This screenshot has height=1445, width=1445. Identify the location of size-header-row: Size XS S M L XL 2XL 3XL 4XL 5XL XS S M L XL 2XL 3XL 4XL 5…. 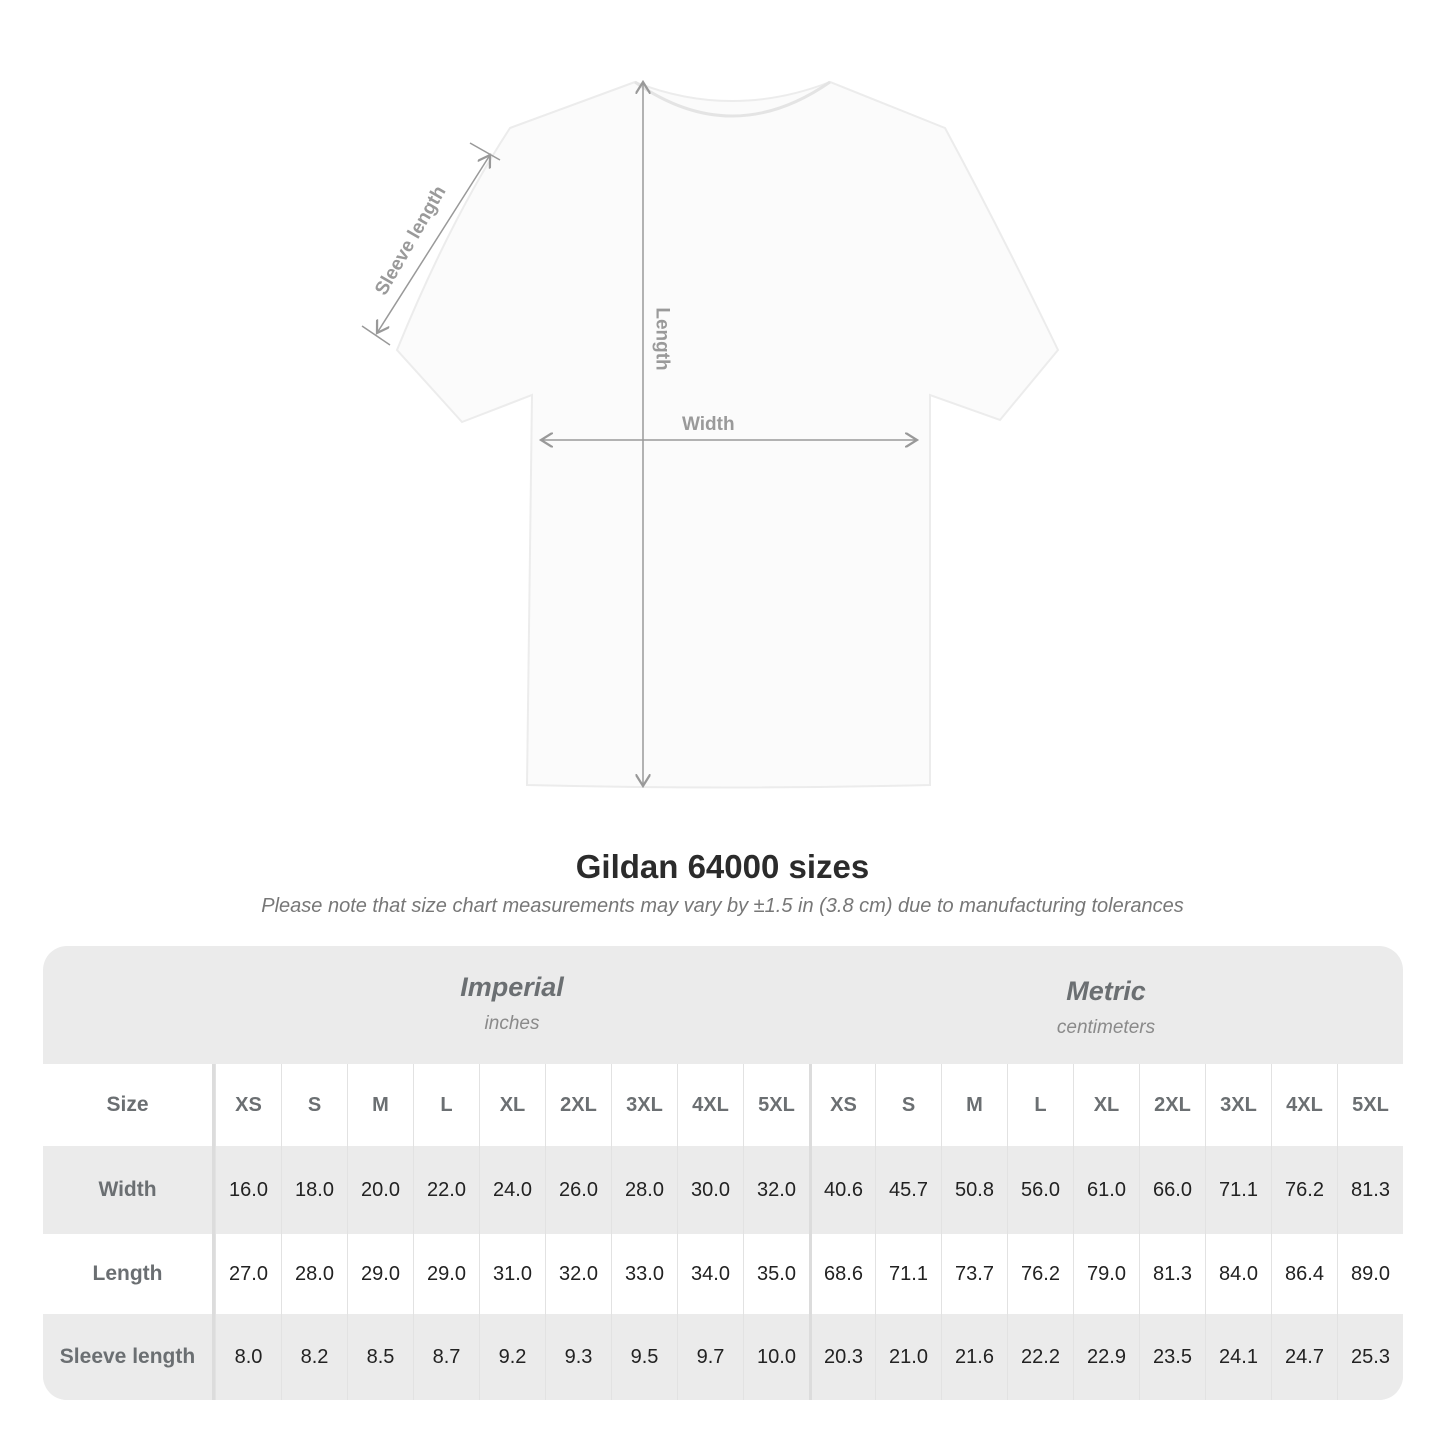
(723, 1105).